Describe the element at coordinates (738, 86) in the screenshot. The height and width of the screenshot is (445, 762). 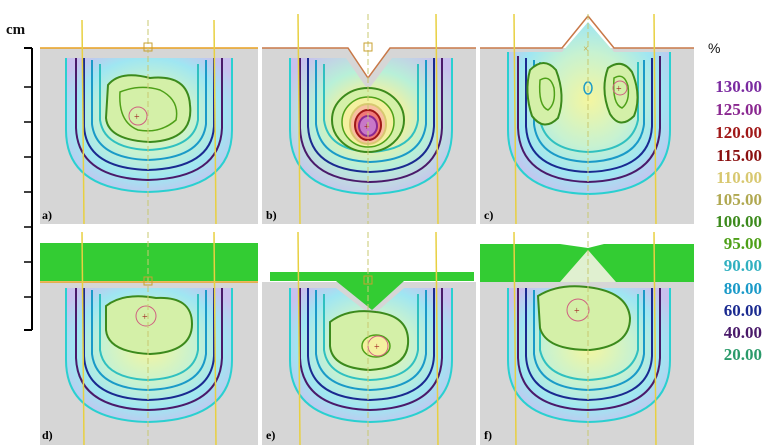
I see `legend-level: 130.00` at that location.